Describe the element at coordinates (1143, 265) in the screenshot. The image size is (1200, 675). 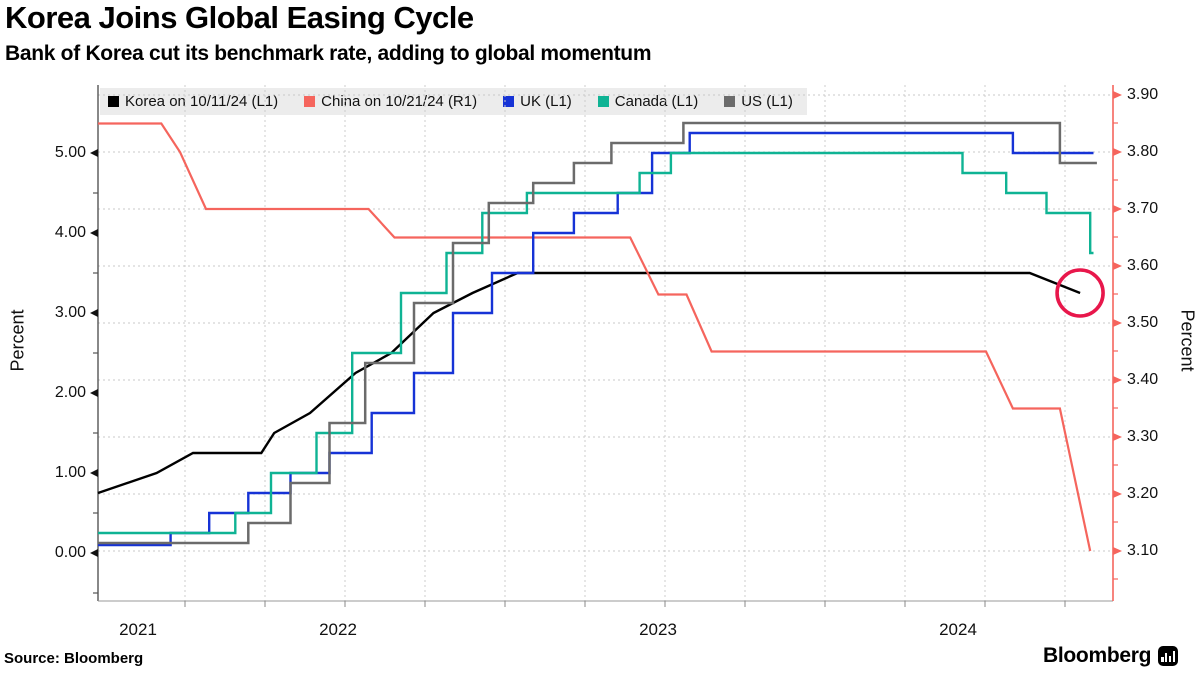
I see `right-axis-tick: 3.60` at that location.